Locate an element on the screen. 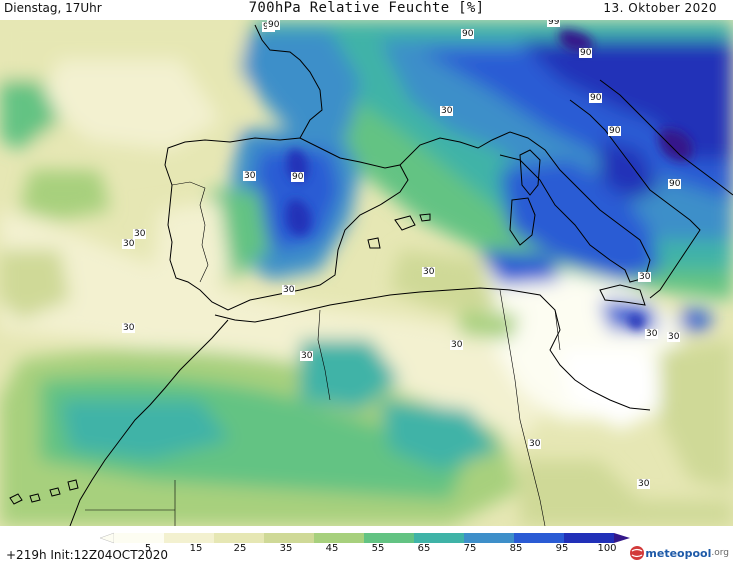 The image size is (733, 566). meteopool-logo: meteopool .org is located at coordinates (679, 553).